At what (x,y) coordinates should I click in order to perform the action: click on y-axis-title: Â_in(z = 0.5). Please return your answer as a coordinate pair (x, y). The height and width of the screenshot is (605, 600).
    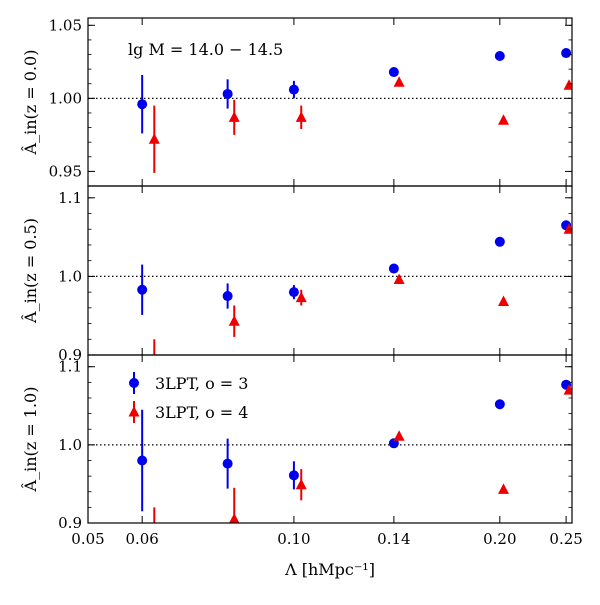
    Looking at the image, I should click on (30, 271).